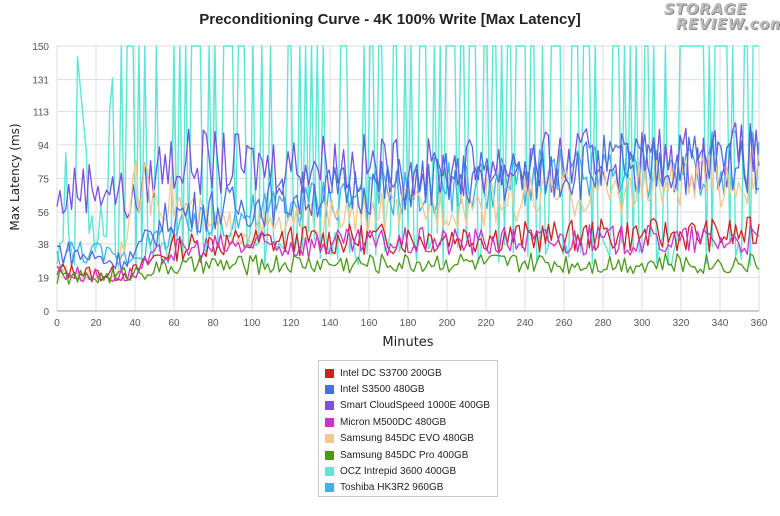  Describe the element at coordinates (447, 323) in the screenshot. I see `x-tick-label: 200` at that location.